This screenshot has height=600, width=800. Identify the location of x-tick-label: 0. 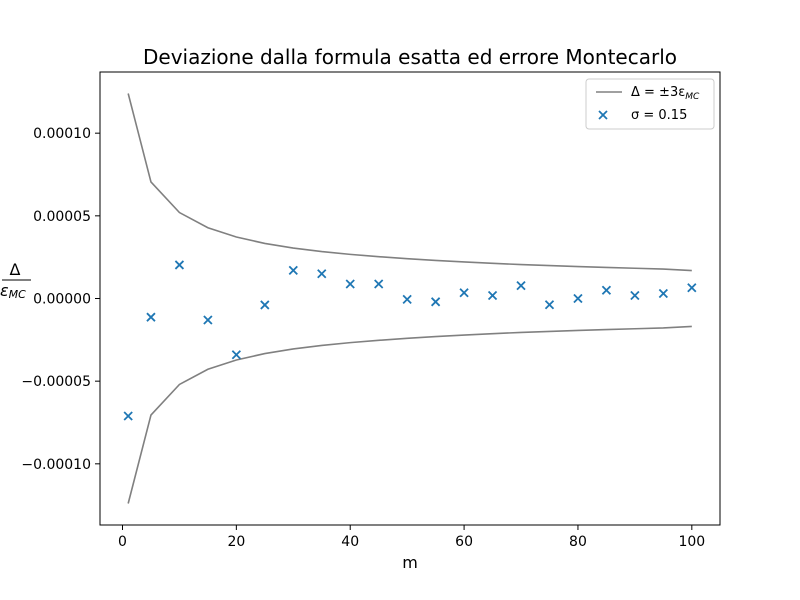
(122, 542).